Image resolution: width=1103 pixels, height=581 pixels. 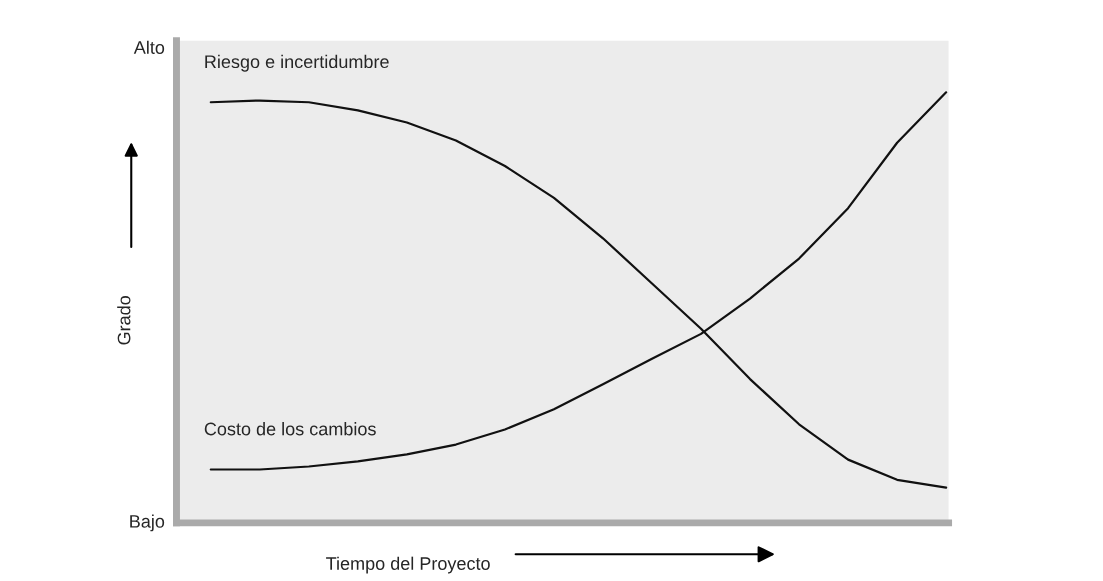 What do you see at coordinates (408, 565) in the screenshot?
I see `x-axis-title: Tiempo del Proyecto` at bounding box center [408, 565].